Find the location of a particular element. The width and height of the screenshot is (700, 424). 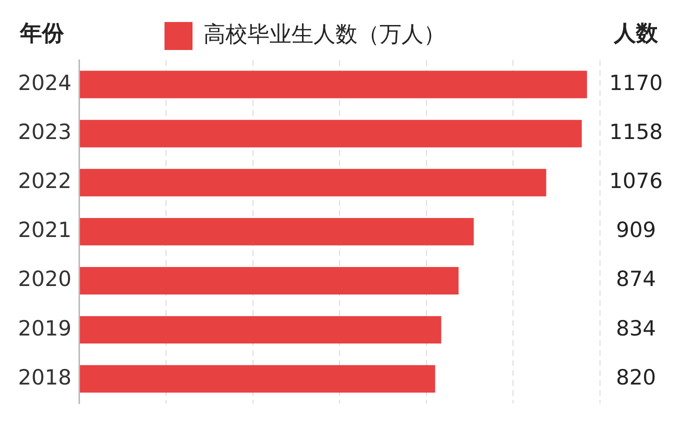

y-tick-label: 2024 is located at coordinates (45, 82).